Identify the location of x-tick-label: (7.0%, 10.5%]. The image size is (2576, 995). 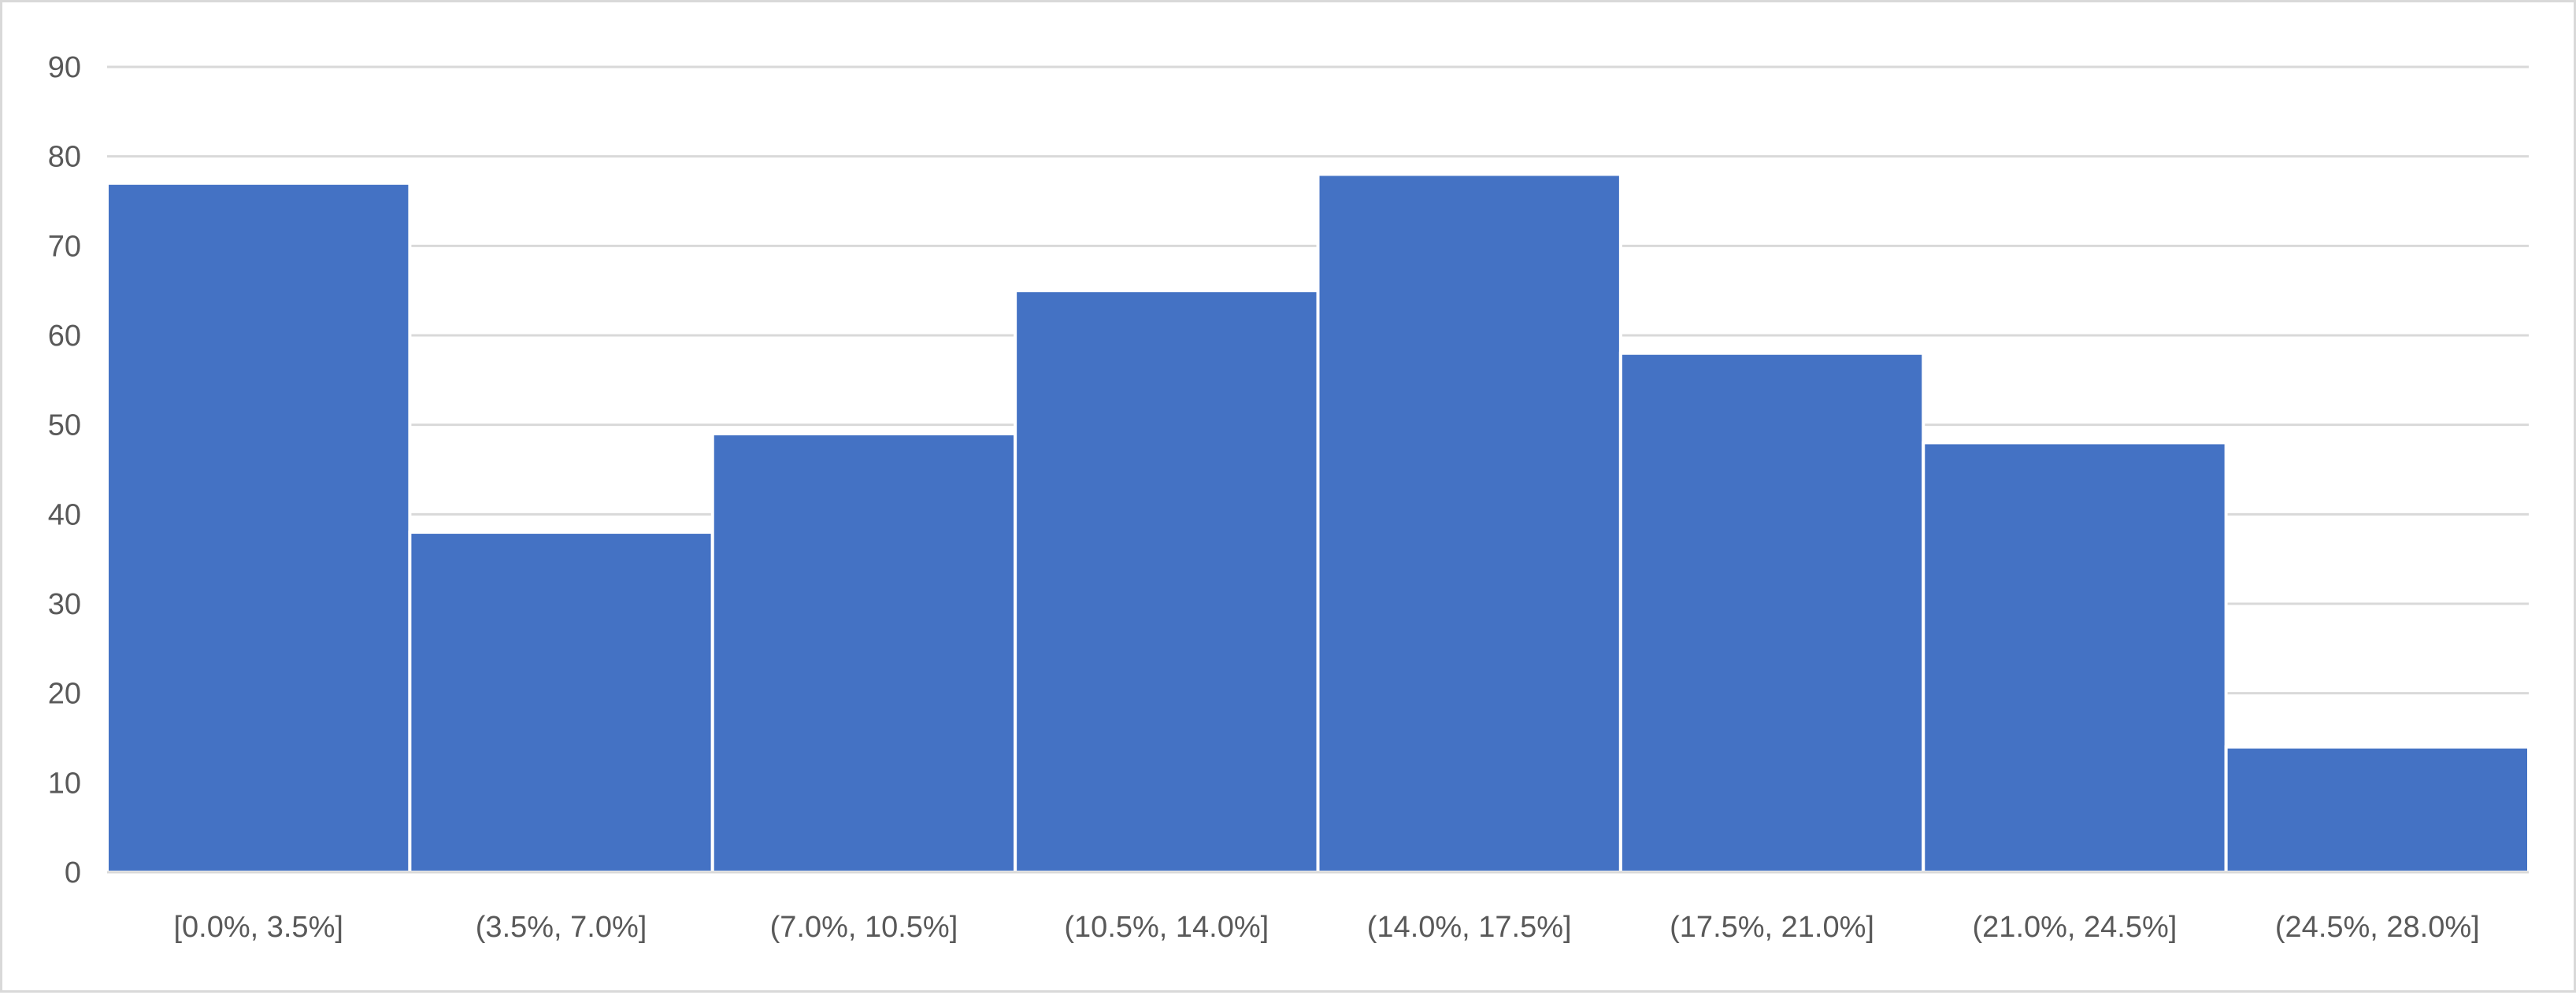
(864, 927).